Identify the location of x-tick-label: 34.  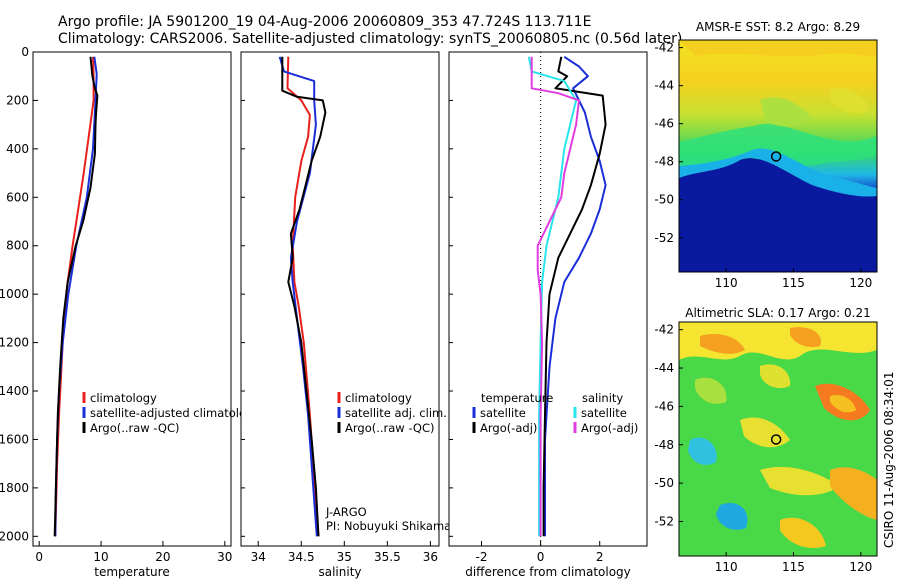
(258, 557).